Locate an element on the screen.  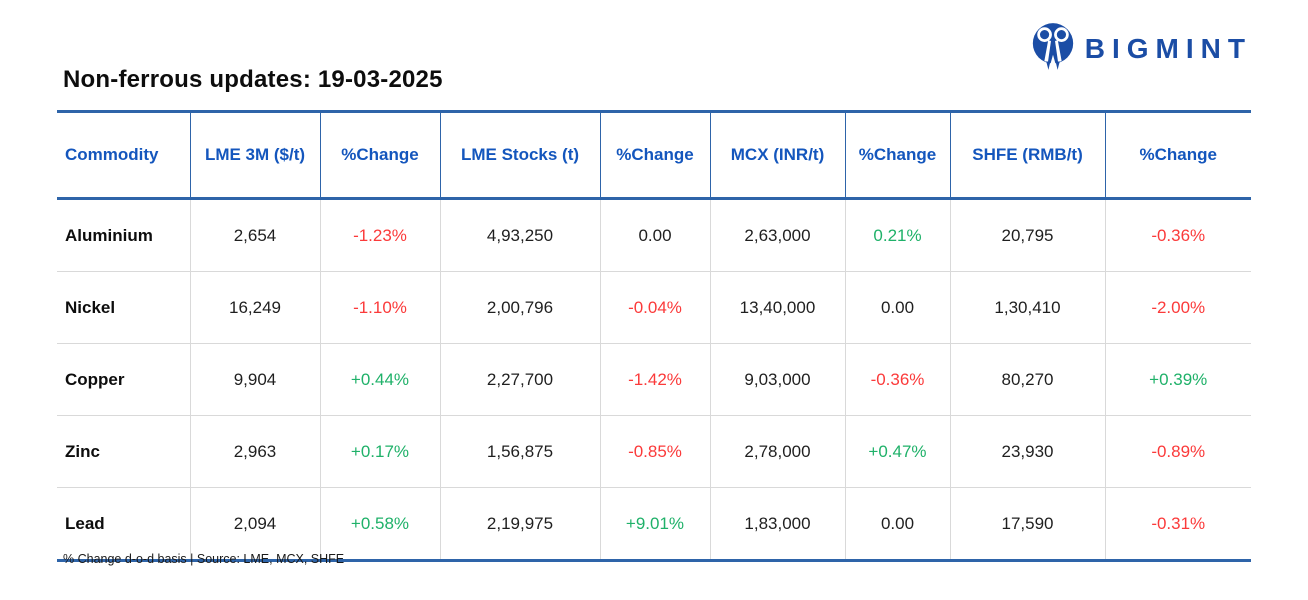
price-cell: 2,63,000 is located at coordinates (777, 235).